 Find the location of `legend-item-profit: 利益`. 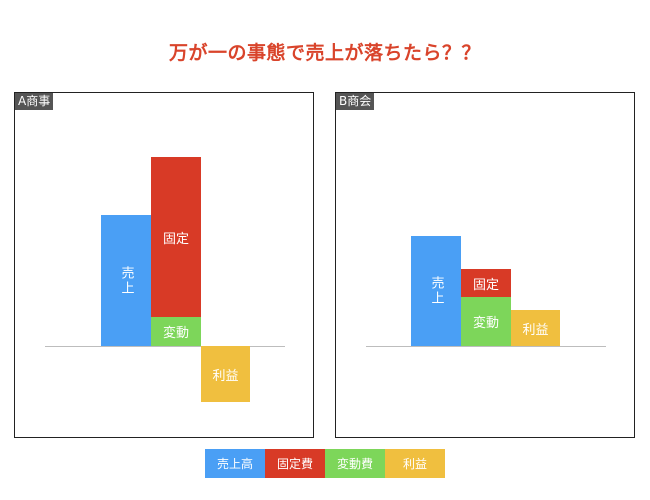

legend-item-profit: 利益 is located at coordinates (415, 463).